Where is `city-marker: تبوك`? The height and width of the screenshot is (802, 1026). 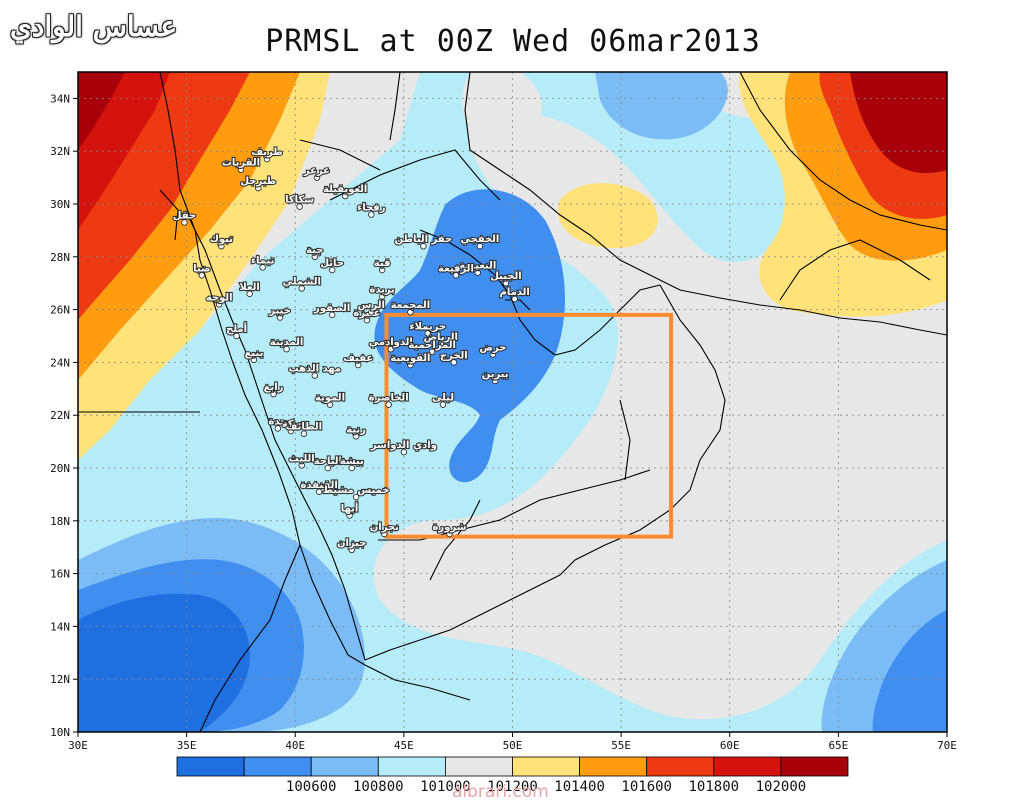
city-marker: تبوك is located at coordinates (221, 241).